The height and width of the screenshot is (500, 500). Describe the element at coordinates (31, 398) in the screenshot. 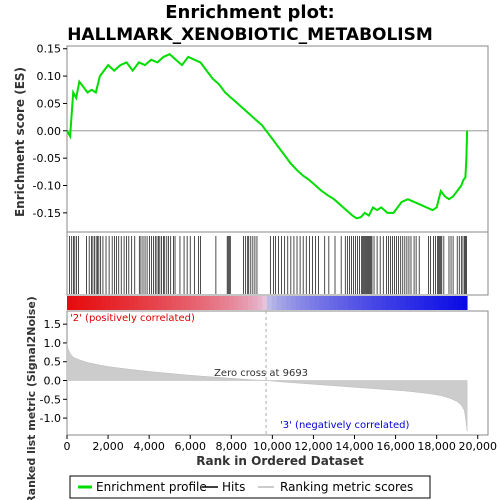

I see `metric-y-axis-label: Ranked list metric (Signal2Noise)` at that location.